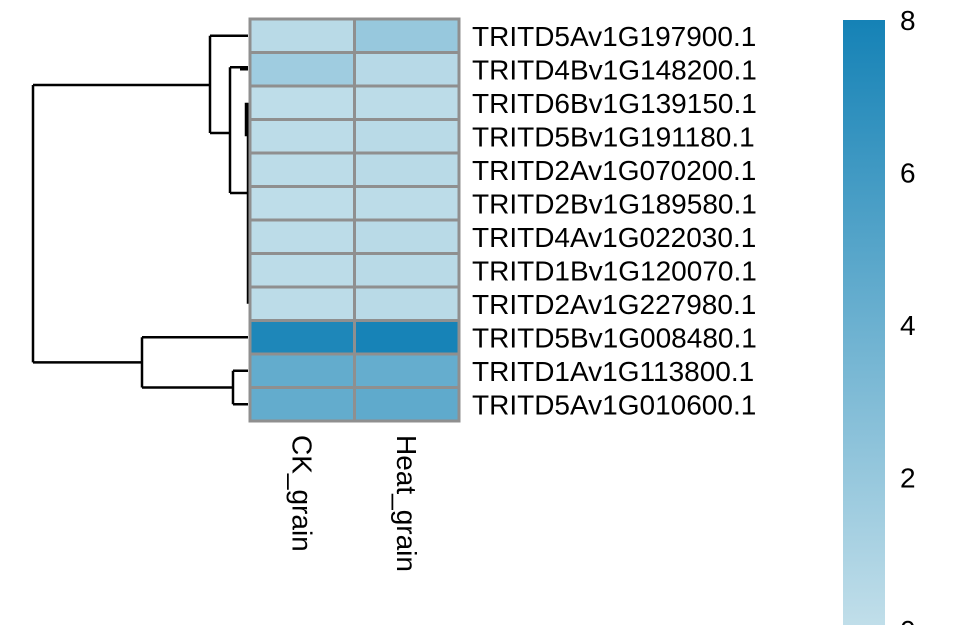 This screenshot has height=625, width=961. Describe the element at coordinates (614, 237) in the screenshot. I see `row-label: TRITD4Av1G022030.1` at that location.